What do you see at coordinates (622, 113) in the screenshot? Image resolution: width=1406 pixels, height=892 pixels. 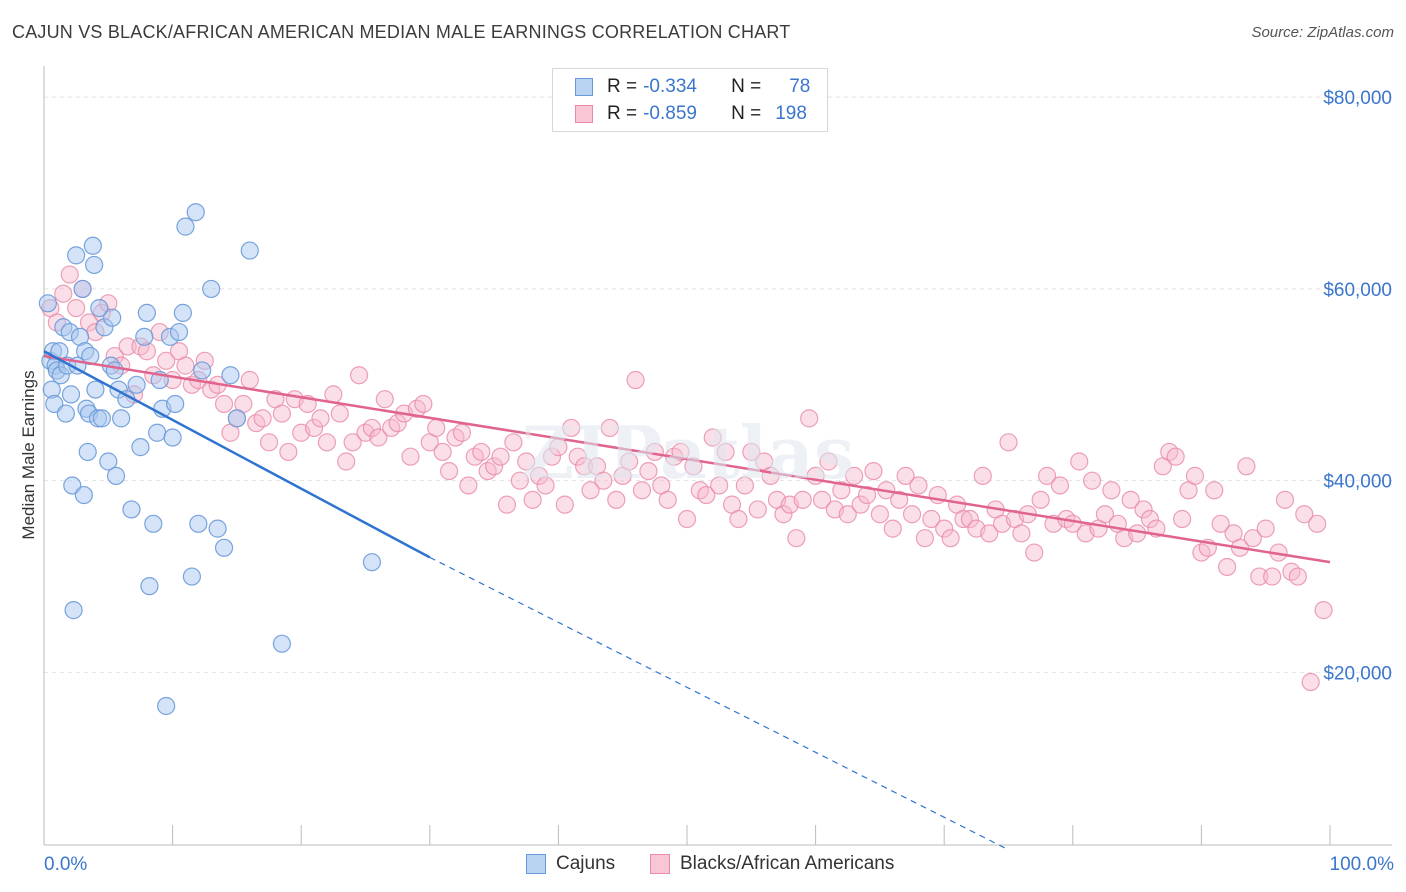 I see `legend-r-label: R =` at bounding box center [622, 113].